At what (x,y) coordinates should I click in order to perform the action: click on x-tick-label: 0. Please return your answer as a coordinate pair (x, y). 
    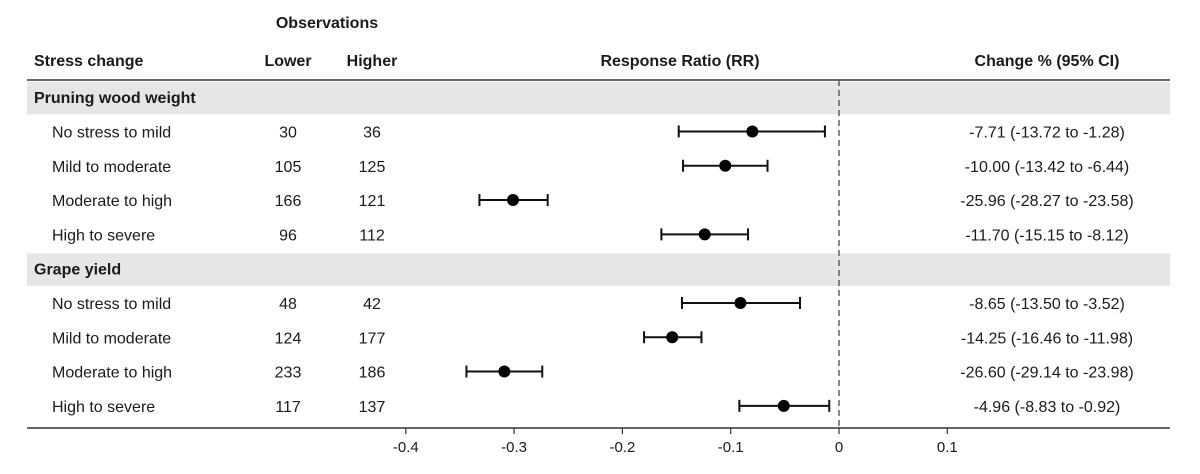
    Looking at the image, I should click on (839, 447).